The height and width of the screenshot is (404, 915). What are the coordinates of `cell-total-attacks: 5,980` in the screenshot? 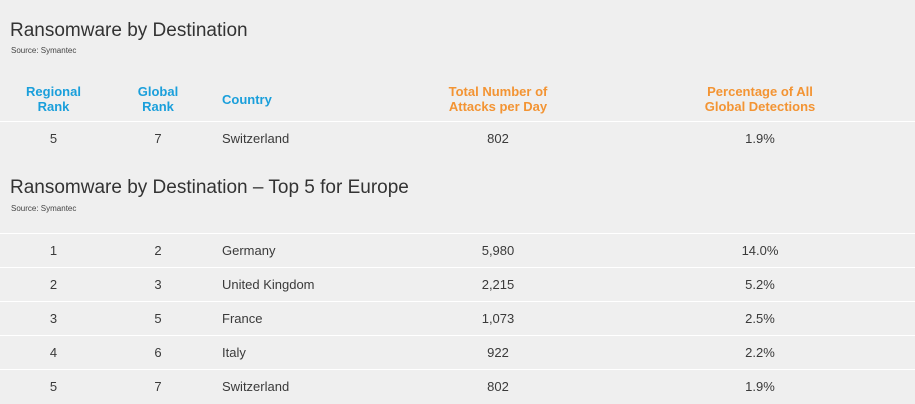 It's located at (498, 250).